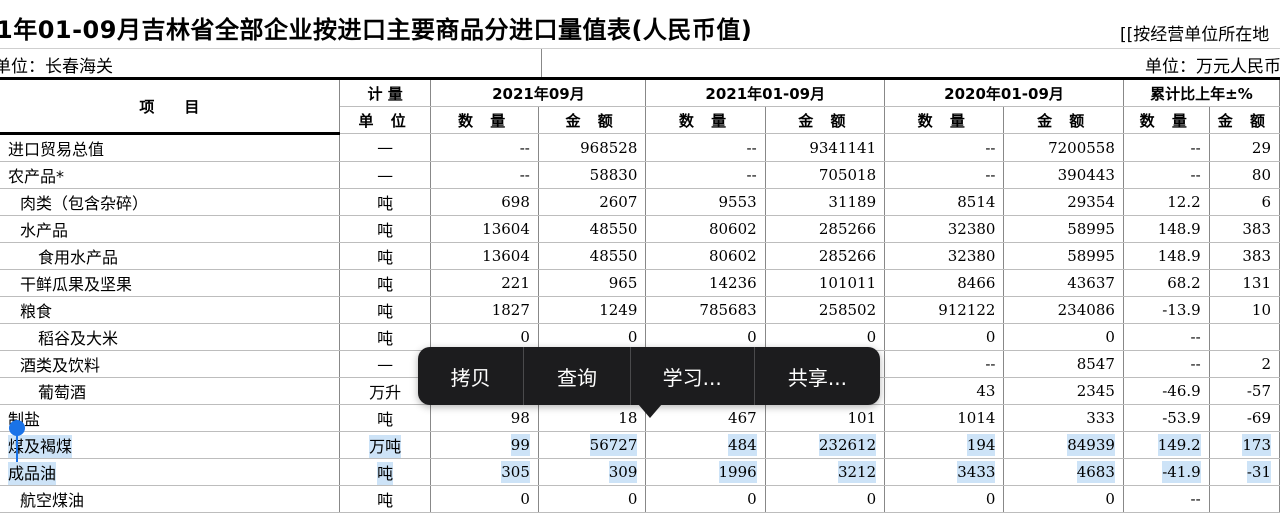 The image size is (1280, 520). What do you see at coordinates (17, 428) in the screenshot?
I see `selection-handle` at bounding box center [17, 428].